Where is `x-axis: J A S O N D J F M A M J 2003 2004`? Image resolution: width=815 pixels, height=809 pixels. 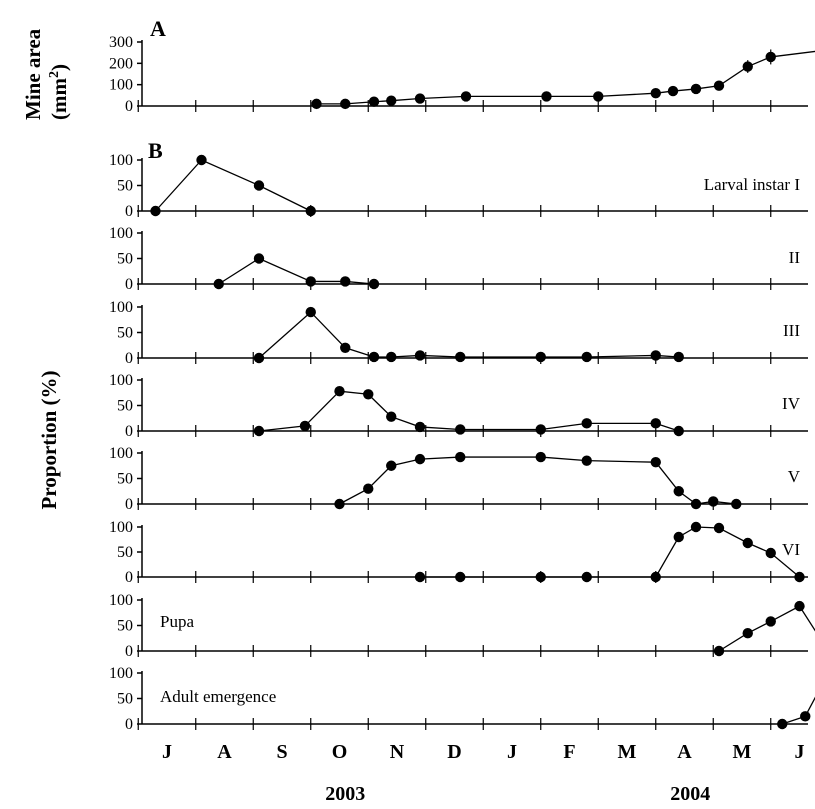
x-axis: J A S O N D J F M A M J 2003 2004 is located at coordinates (483, 773).